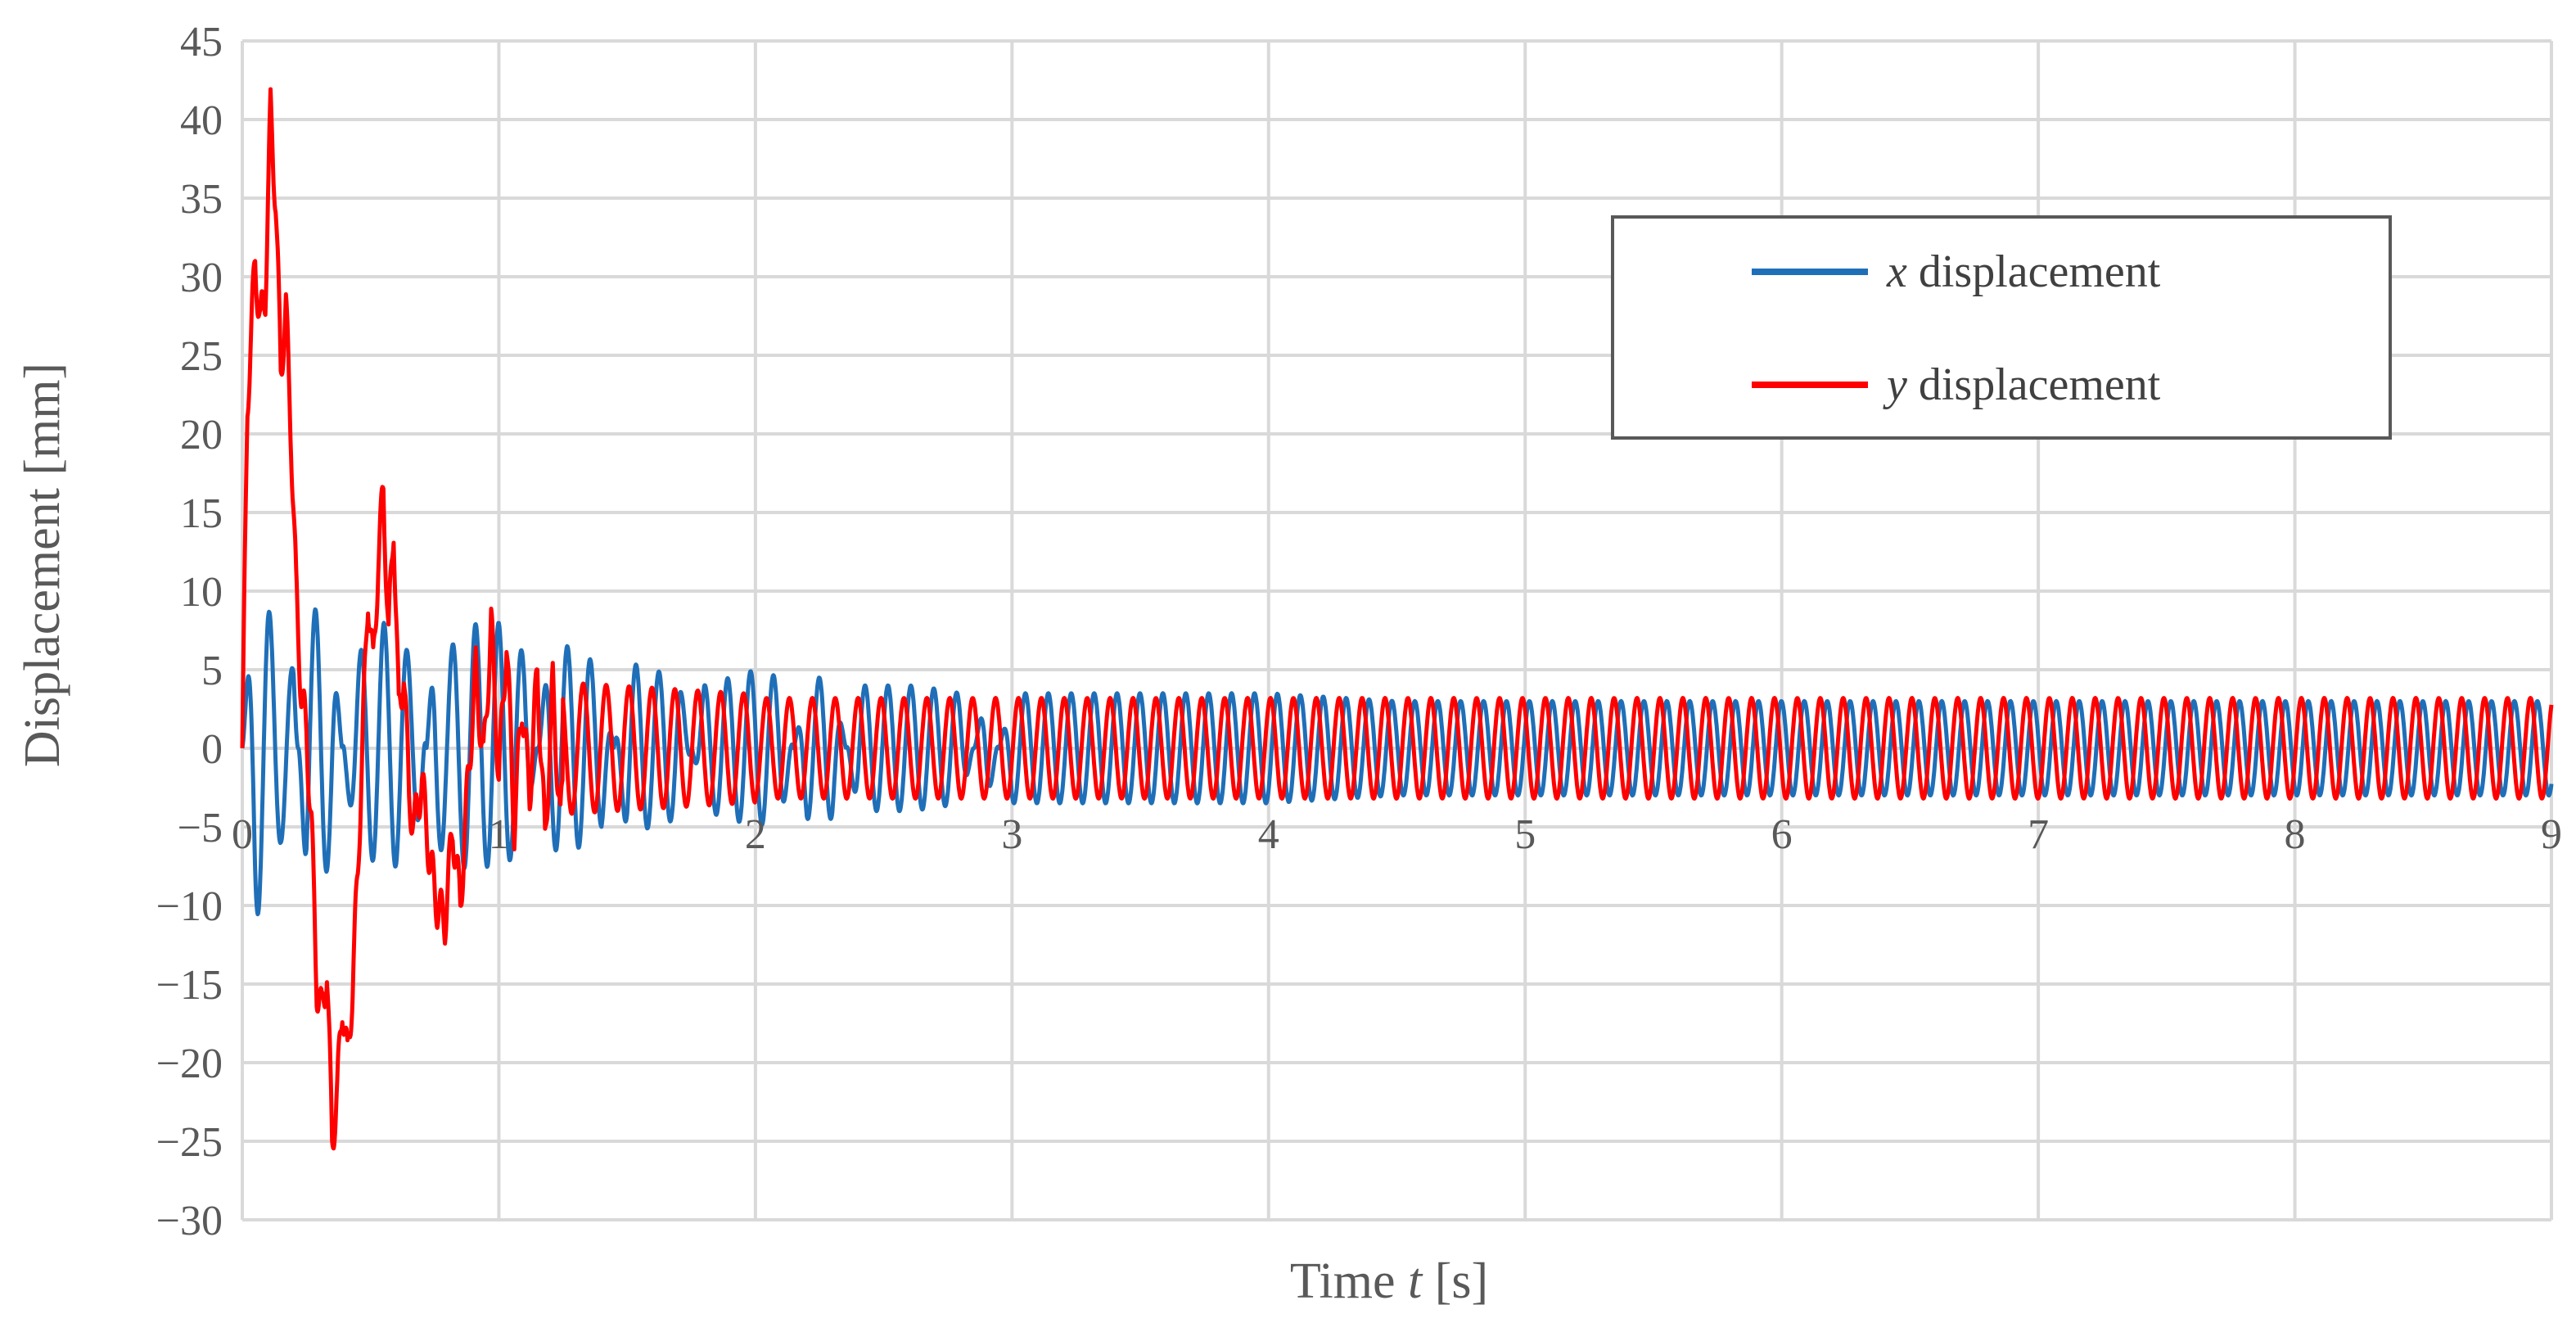 The width and height of the screenshot is (2576, 1323). What do you see at coordinates (201, 356) in the screenshot?
I see `y-tick-label: 25` at bounding box center [201, 356].